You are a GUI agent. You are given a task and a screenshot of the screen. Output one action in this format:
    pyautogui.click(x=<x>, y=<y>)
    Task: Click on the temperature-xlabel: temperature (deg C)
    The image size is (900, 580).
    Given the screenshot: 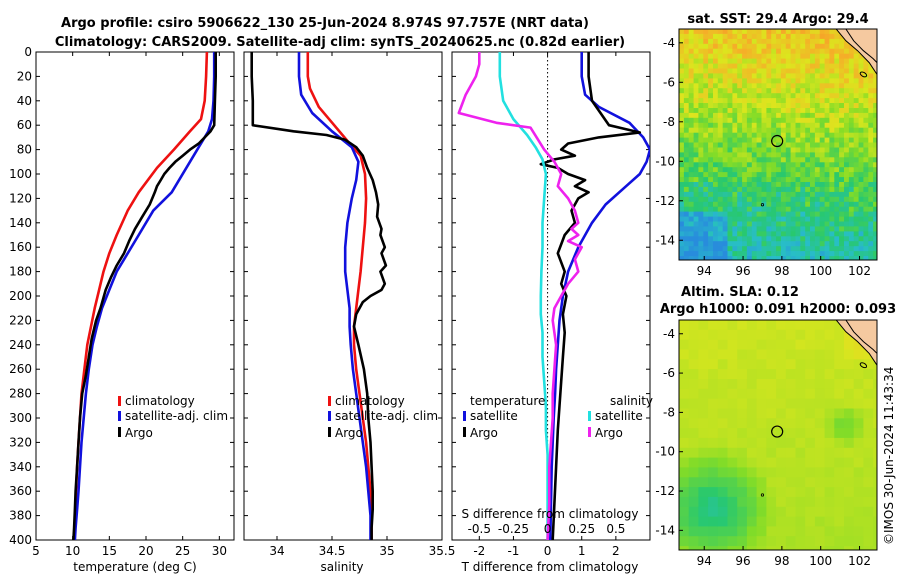 What is the action you would take?
    pyautogui.click(x=134, y=567)
    